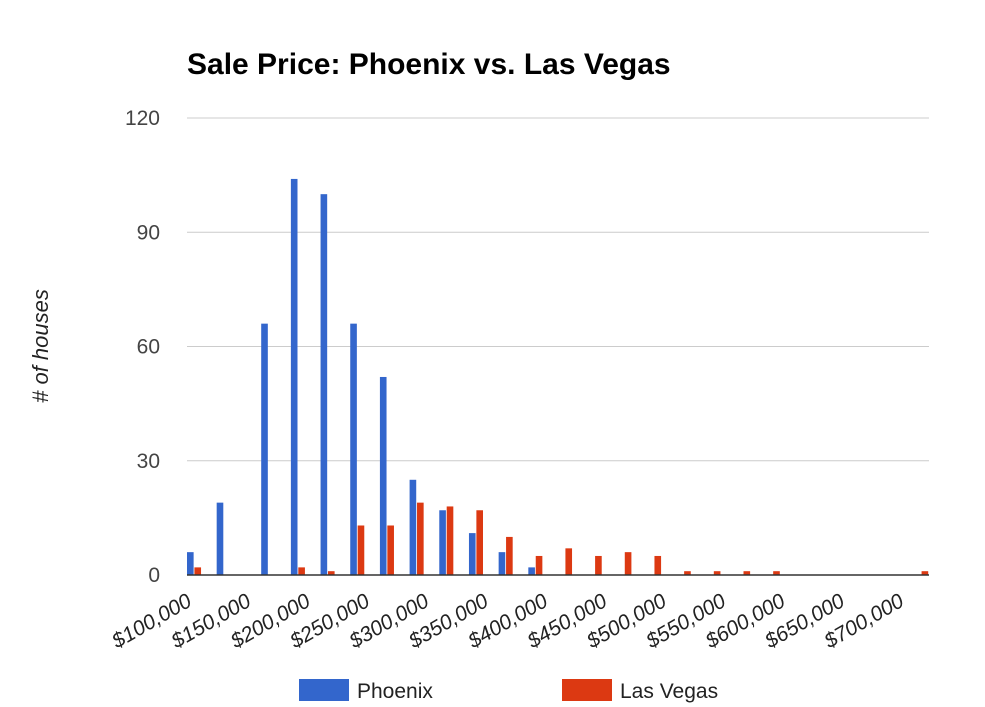  Describe the element at coordinates (324, 690) in the screenshot. I see `legend-swatch-phoenix` at that location.